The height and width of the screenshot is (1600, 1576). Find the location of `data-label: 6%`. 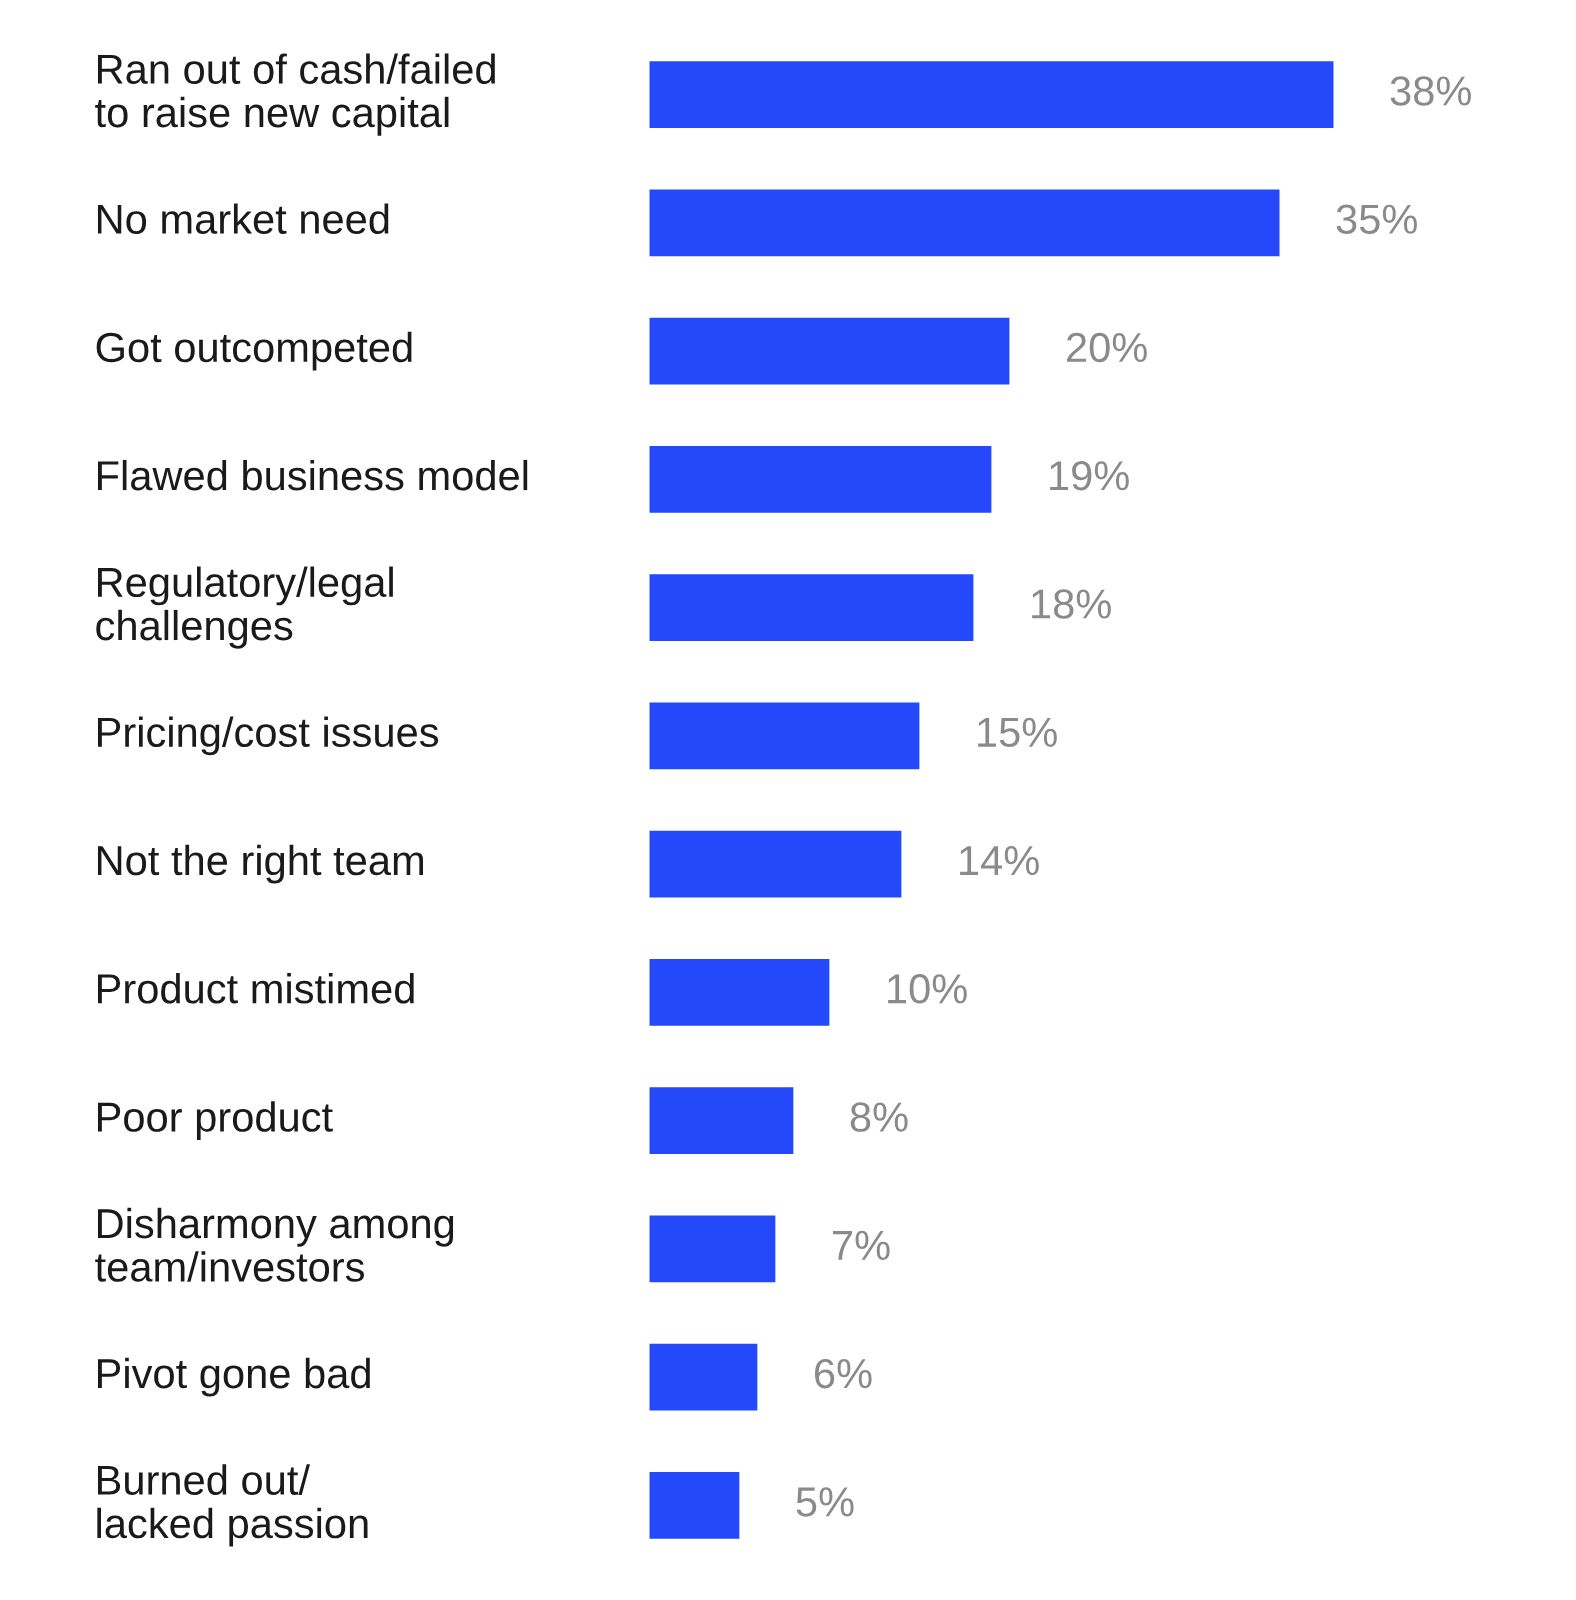

data-label: 6% is located at coordinates (843, 1373).